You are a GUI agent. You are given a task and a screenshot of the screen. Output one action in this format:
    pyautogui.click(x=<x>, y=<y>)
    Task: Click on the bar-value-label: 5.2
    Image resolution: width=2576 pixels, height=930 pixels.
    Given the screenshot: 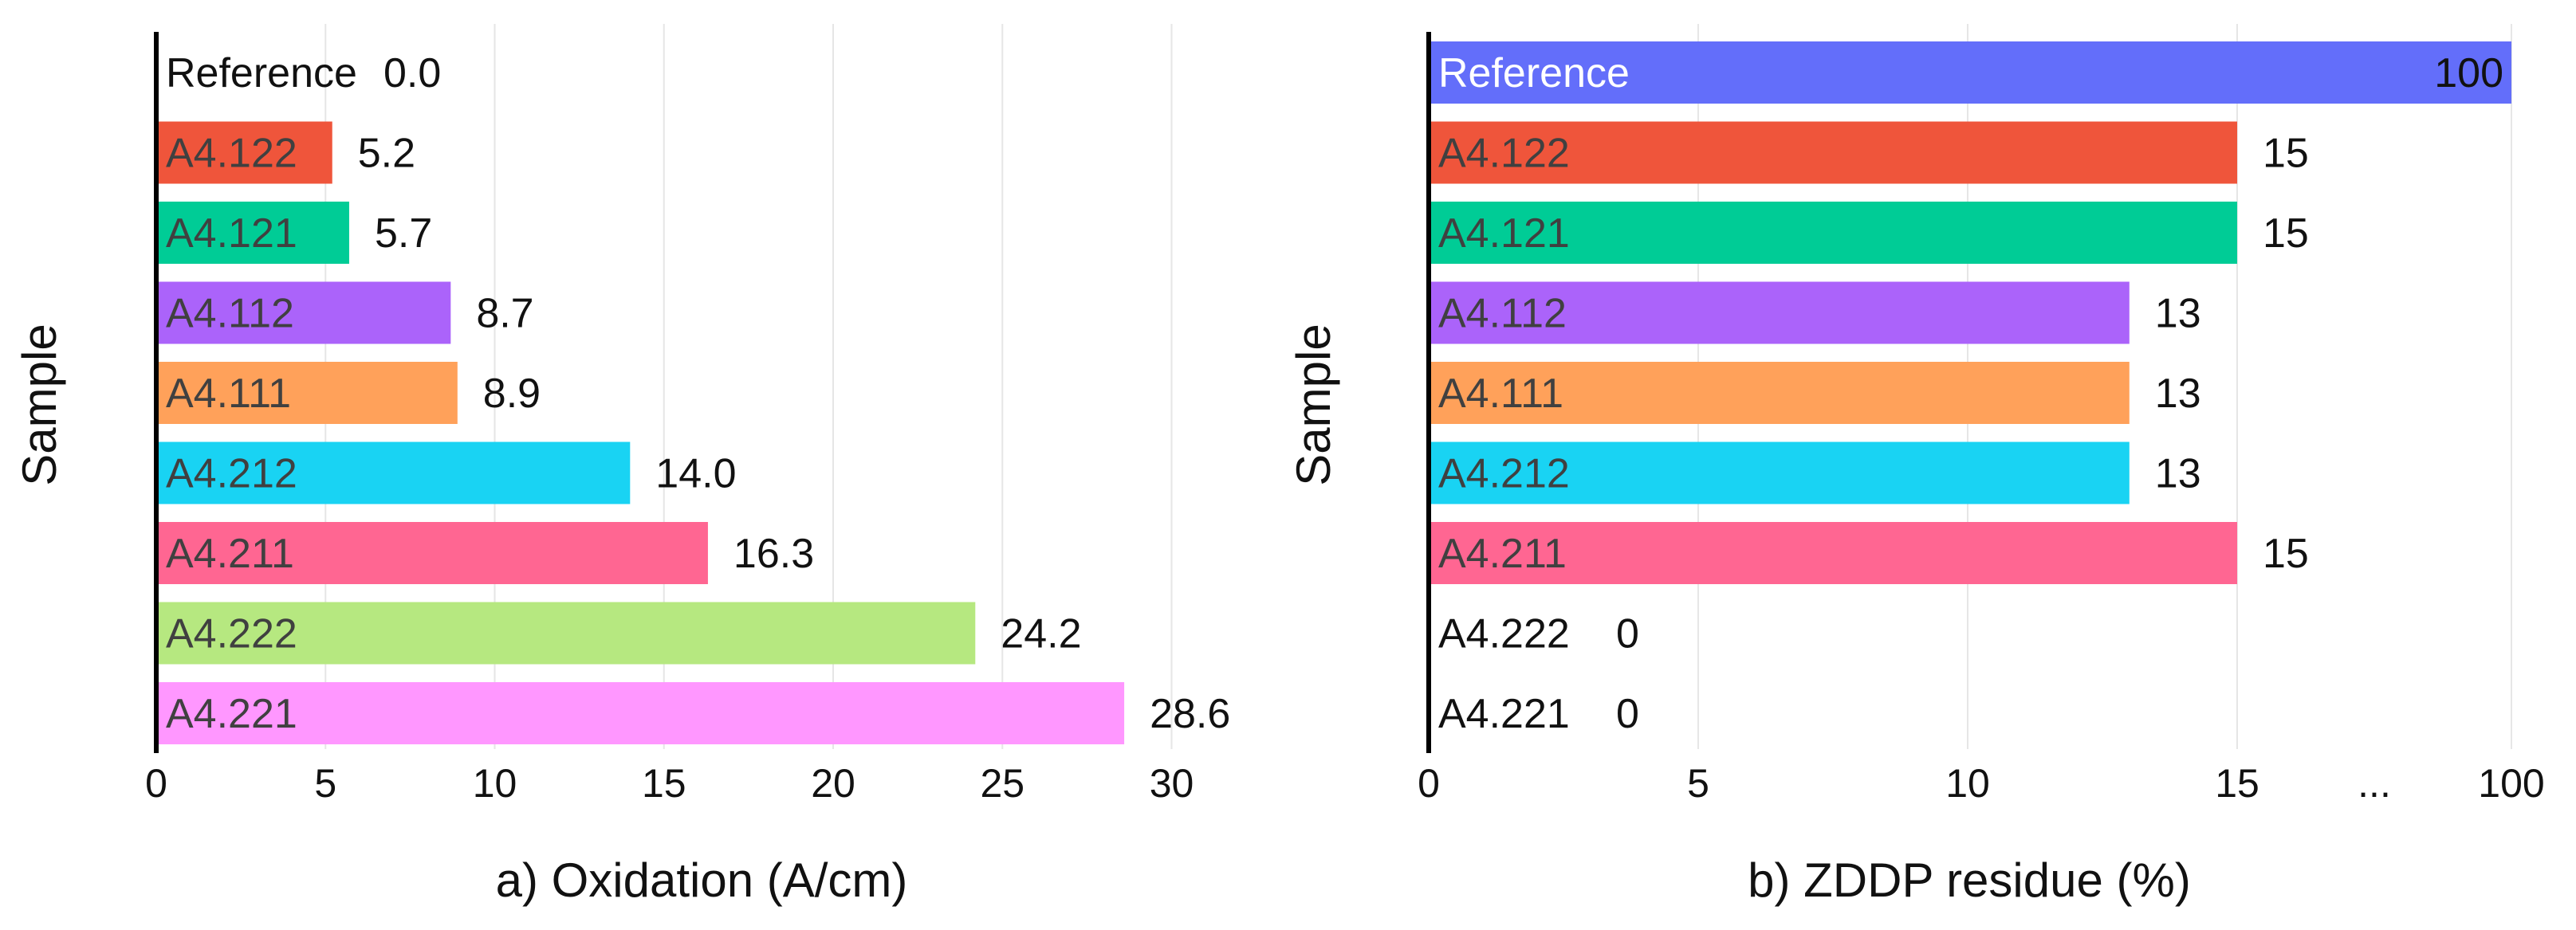 What is the action you would take?
    pyautogui.click(x=386, y=154)
    